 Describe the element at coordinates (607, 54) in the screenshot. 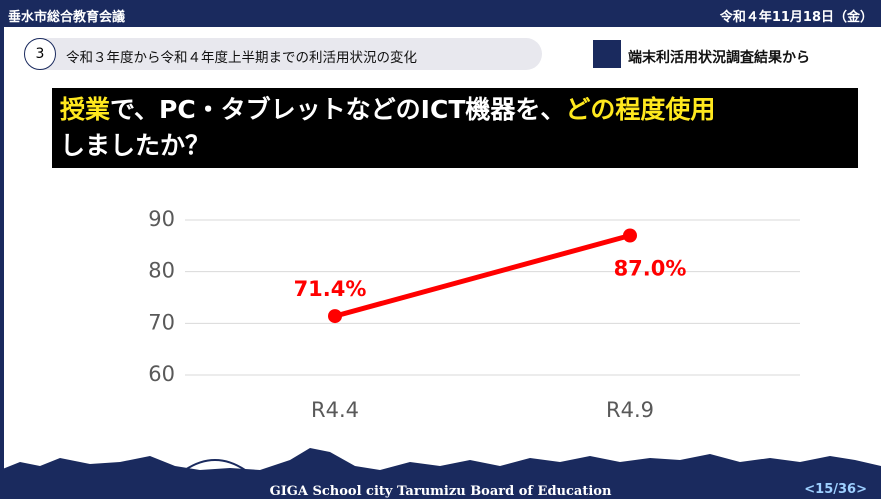

I see `source-square` at that location.